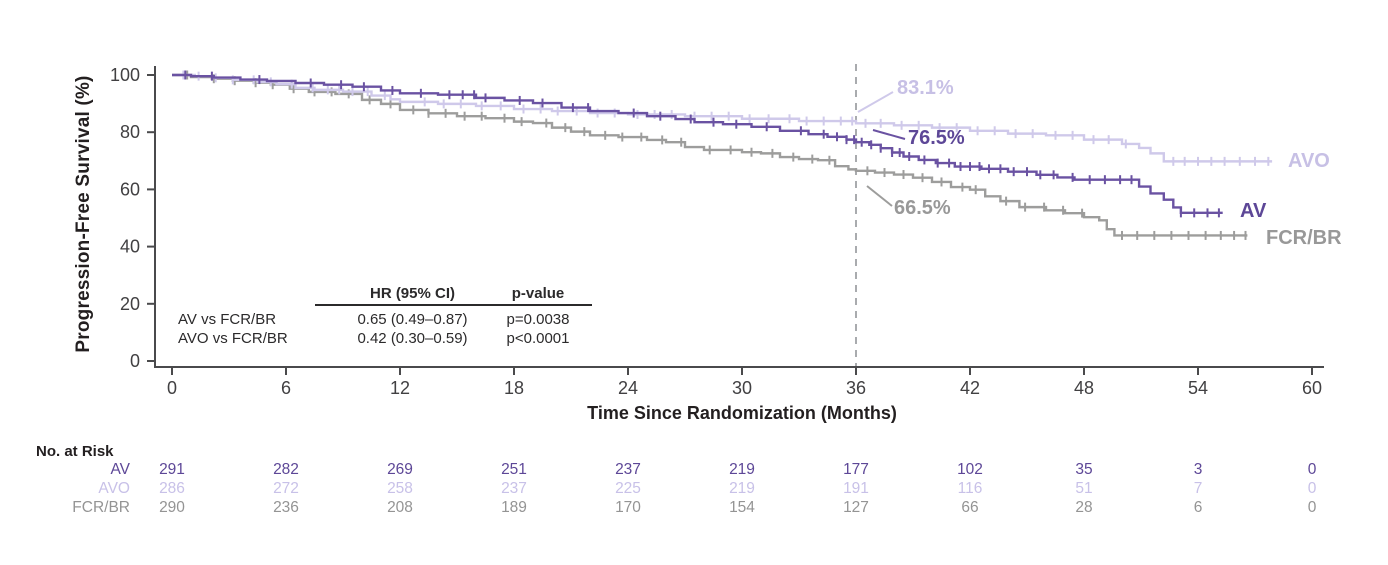 This screenshot has width=1388, height=565. I want to click on stats-row-hr: 0.65 (0.49–0.87), so click(412, 319).